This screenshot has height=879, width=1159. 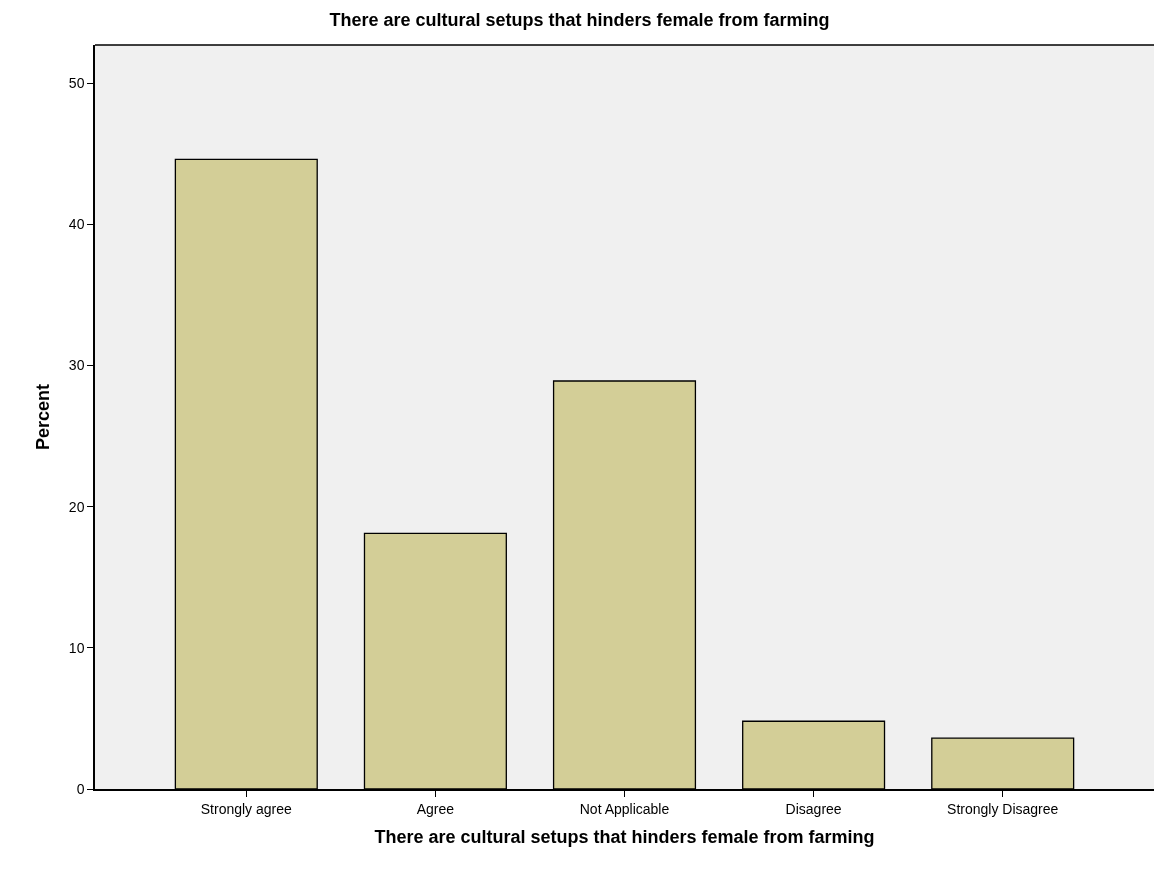 I want to click on x-tick-label: Disagree, so click(x=813, y=808).